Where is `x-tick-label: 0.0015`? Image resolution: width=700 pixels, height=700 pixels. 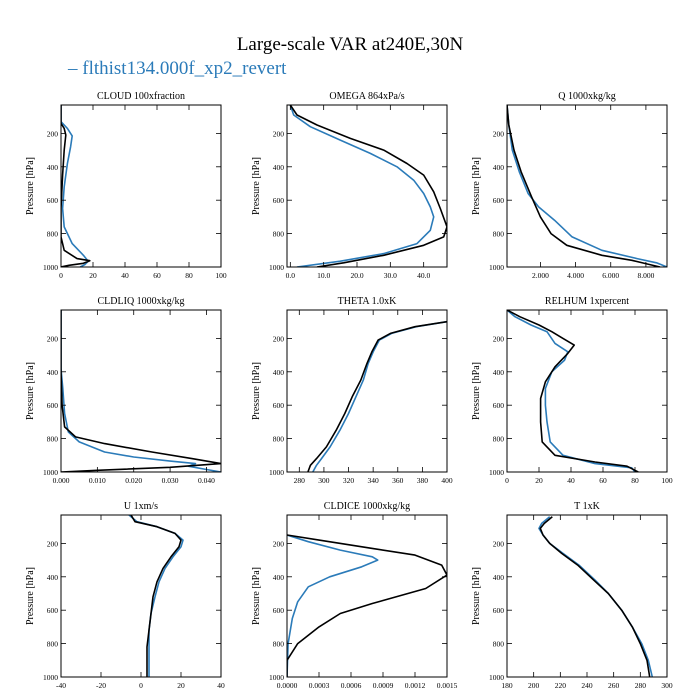 x-tick-label: 0.0015 is located at coordinates (447, 685).